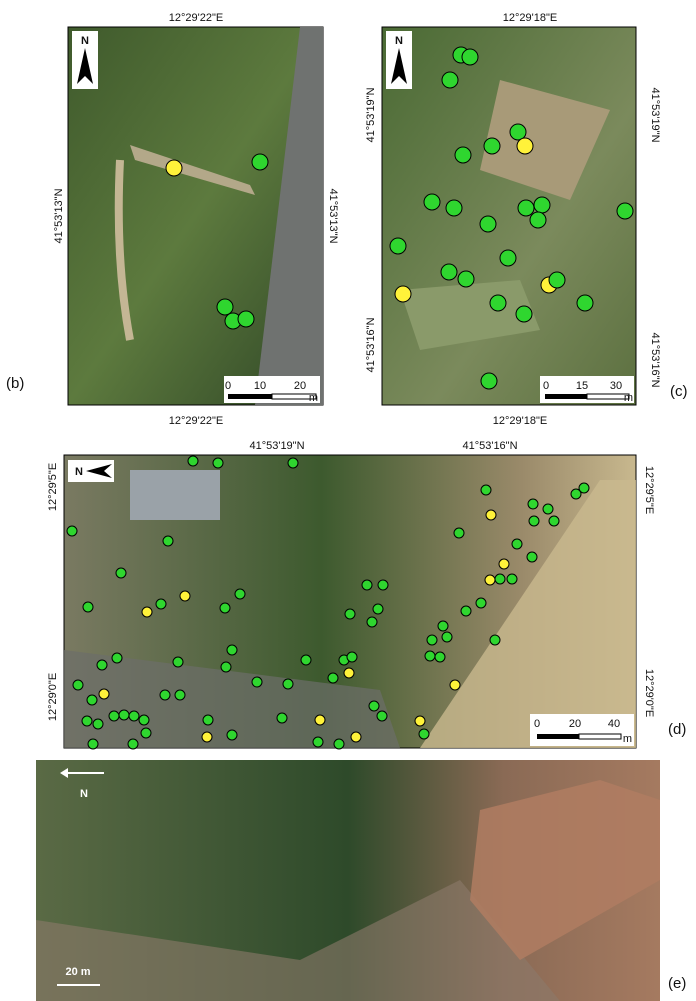 The image size is (696, 1001). What do you see at coordinates (298, 940) in the screenshot?
I see `buildings` at bounding box center [298, 940].